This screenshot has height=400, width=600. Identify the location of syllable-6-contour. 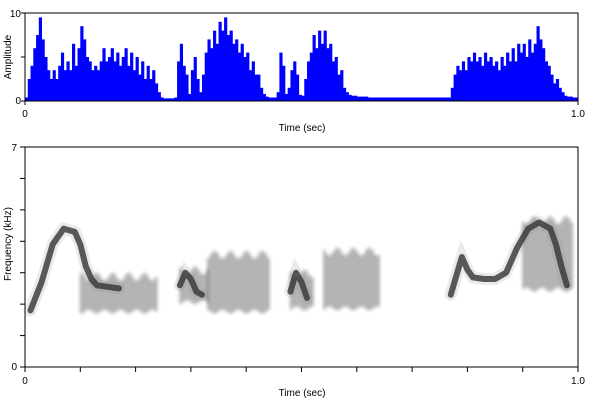
(508, 258).